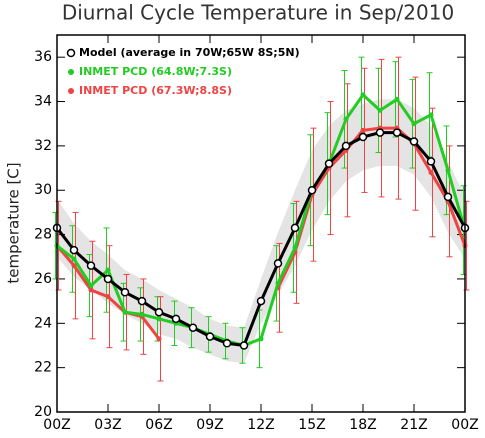 The height and width of the screenshot is (438, 485). What do you see at coordinates (107, 425) in the screenshot?
I see `x-tick-label: 03Z` at bounding box center [107, 425].